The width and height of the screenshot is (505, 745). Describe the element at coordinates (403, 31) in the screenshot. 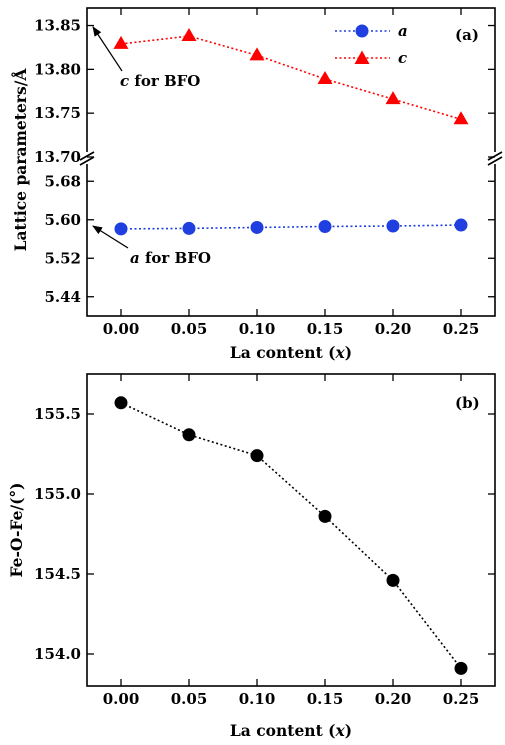

I see `legend-a-label: a` at that location.